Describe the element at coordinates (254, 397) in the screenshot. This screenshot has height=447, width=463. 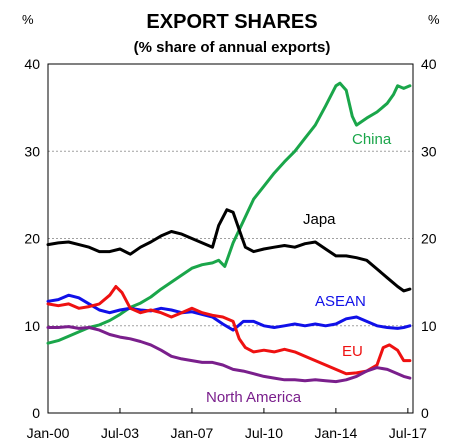
I see `series-label-north-america: North America` at that location.